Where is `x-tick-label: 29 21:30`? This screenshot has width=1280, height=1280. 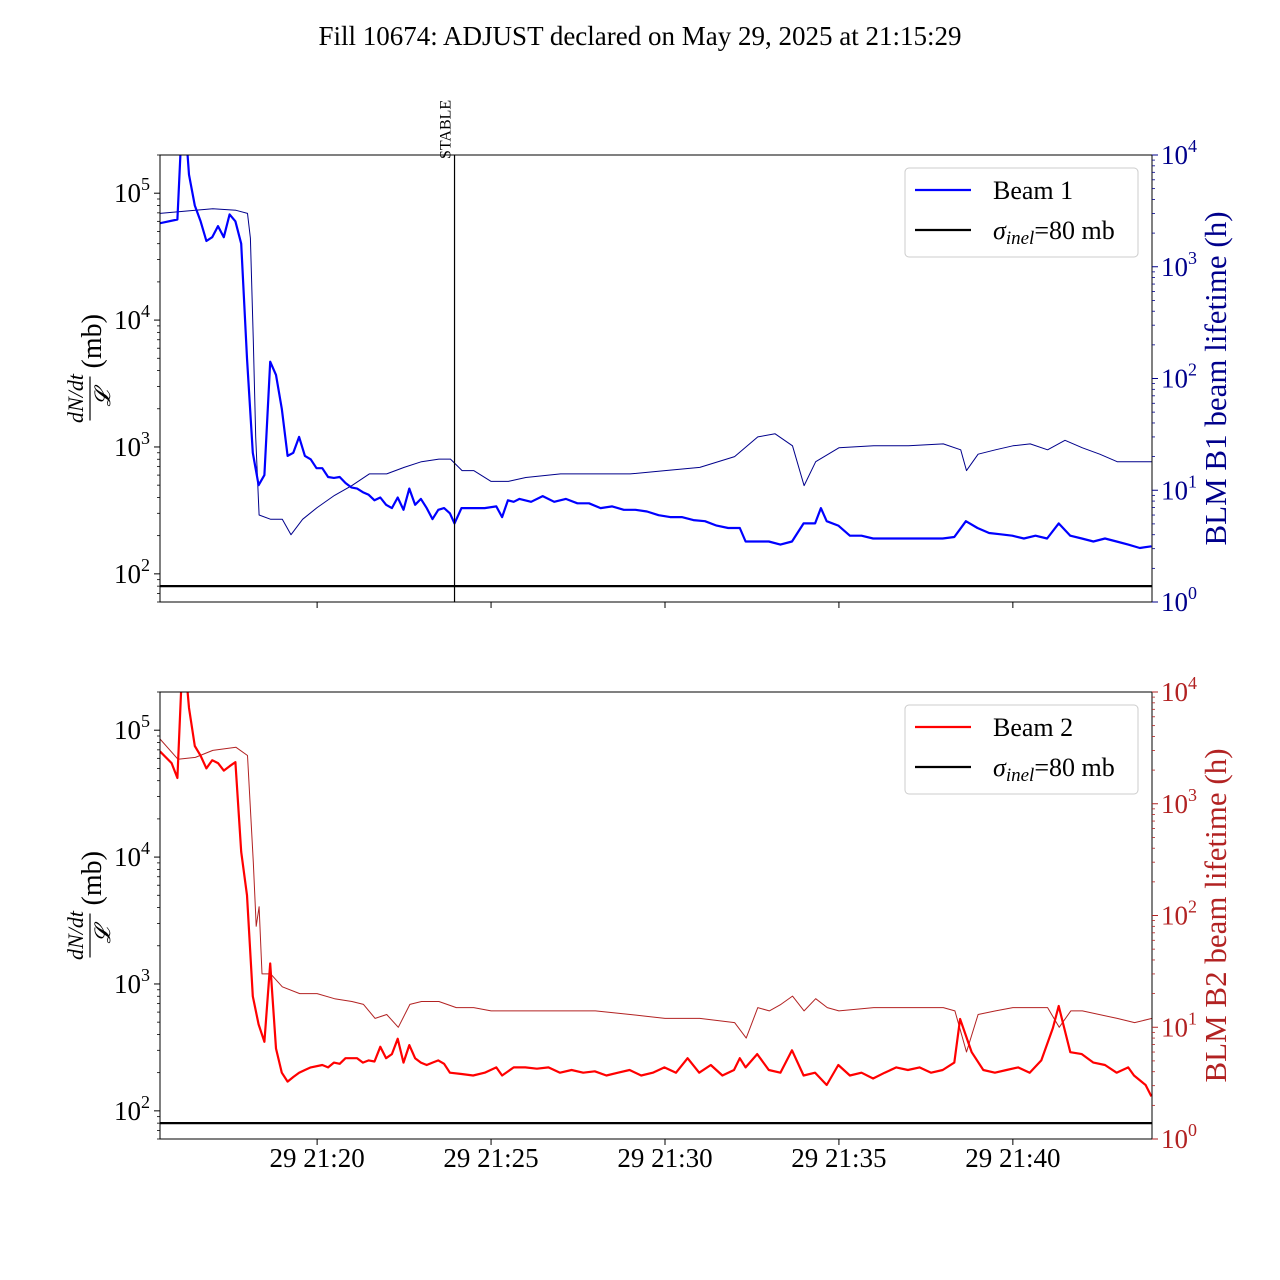
x-tick-label: 29 21:30 is located at coordinates (664, 1158).